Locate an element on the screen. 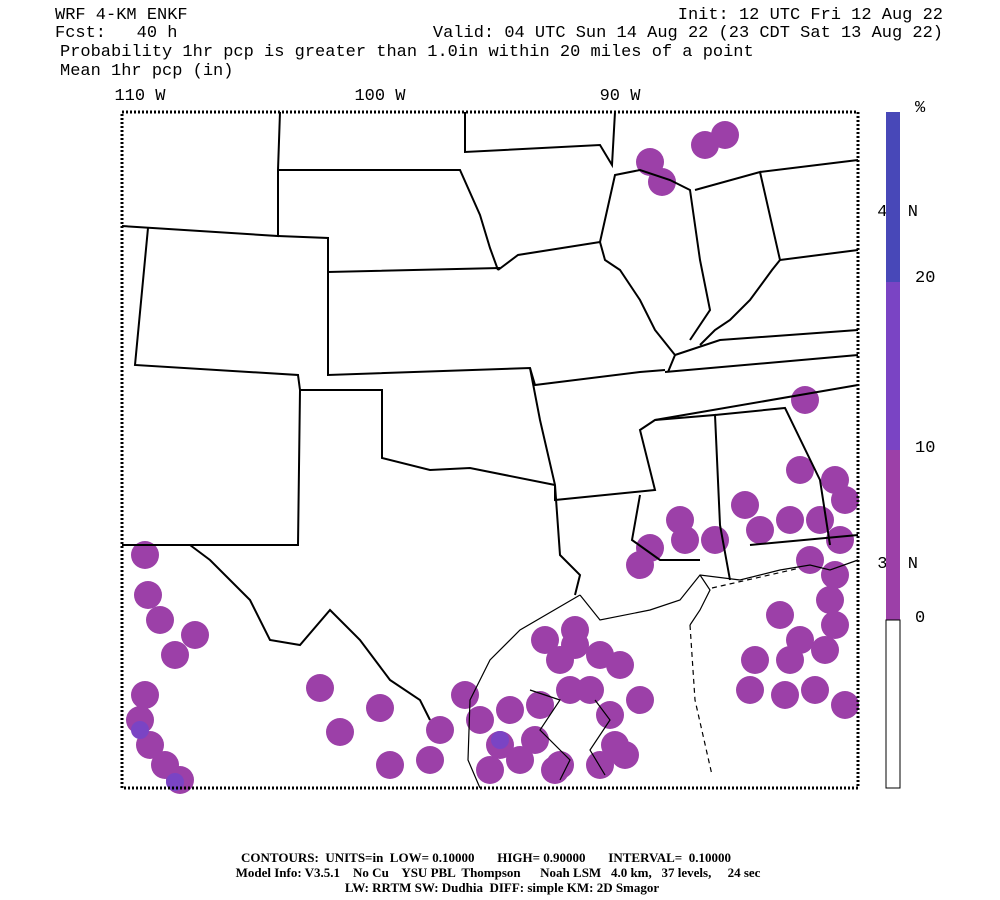 This screenshot has height=900, width=1000. colorbar-label: 20 is located at coordinates (925, 278).